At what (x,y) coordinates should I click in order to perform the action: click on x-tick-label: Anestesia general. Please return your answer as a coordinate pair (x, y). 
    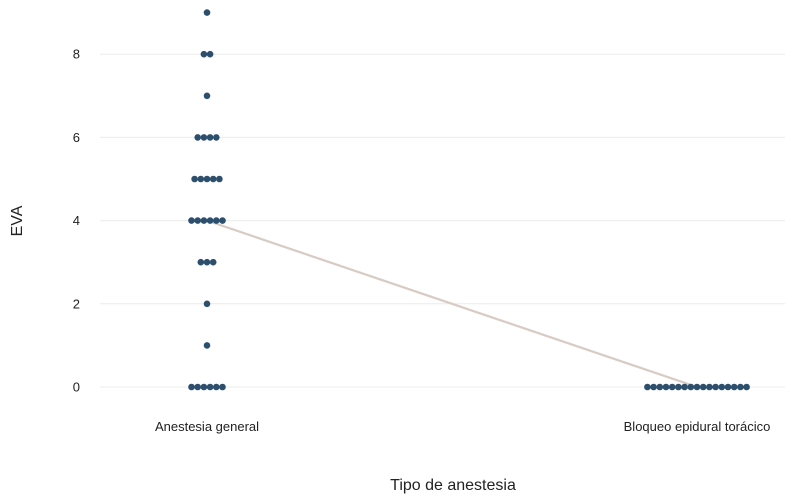
    Looking at the image, I should click on (207, 426).